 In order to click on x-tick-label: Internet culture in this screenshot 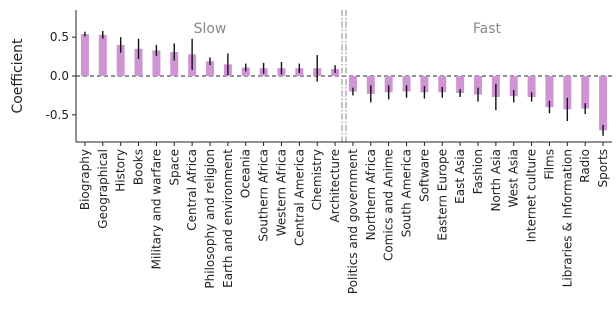, I will do `click(532, 195)`.